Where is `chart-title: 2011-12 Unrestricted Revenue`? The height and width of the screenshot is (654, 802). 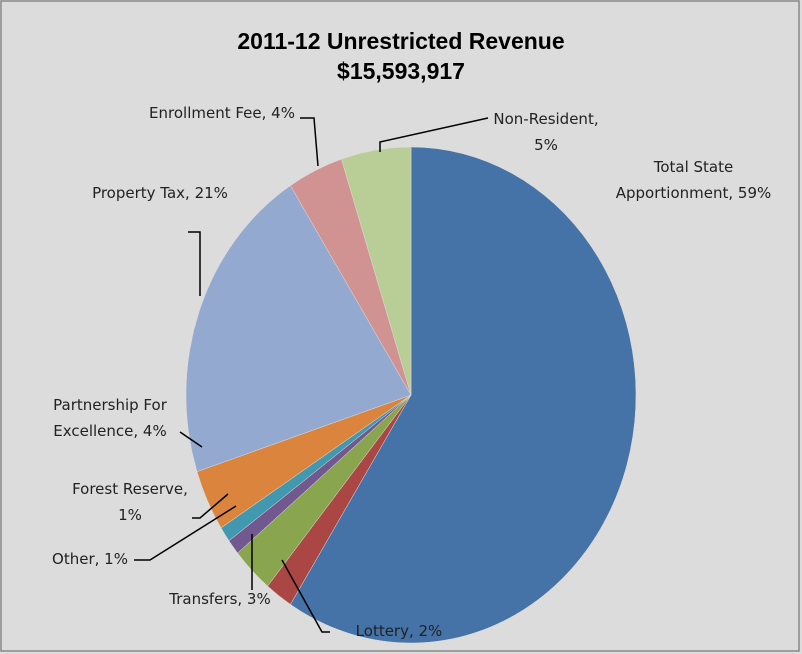 chart-title: 2011-12 Unrestricted Revenue is located at coordinates (401, 41).